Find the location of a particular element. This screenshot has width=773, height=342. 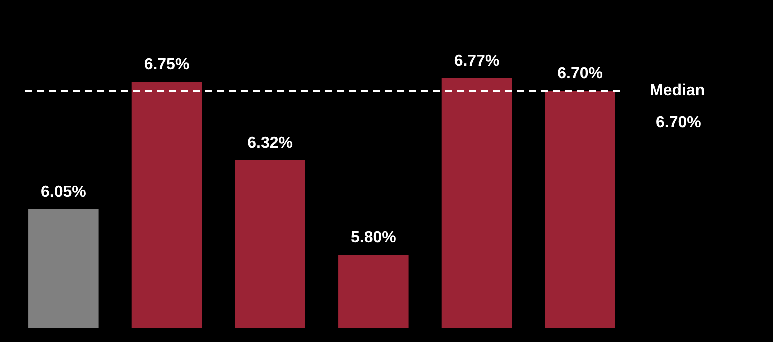

data-label: 6.77% is located at coordinates (477, 61).